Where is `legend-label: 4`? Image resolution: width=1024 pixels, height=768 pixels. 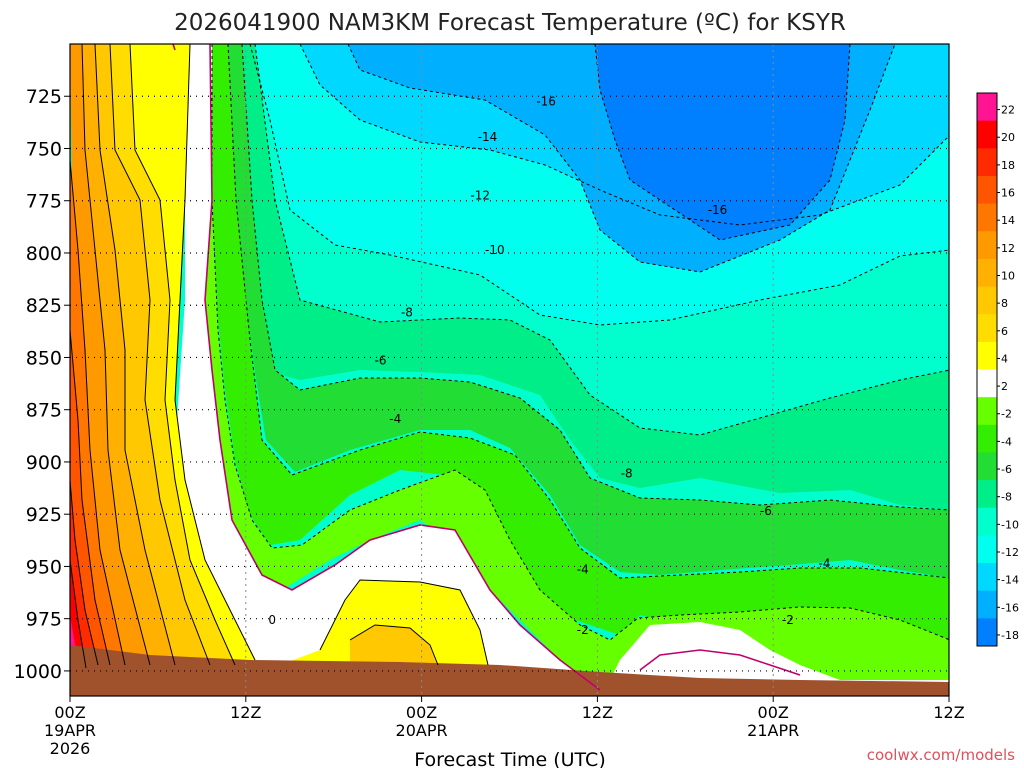 legend-label: 4 is located at coordinates (1004, 358).